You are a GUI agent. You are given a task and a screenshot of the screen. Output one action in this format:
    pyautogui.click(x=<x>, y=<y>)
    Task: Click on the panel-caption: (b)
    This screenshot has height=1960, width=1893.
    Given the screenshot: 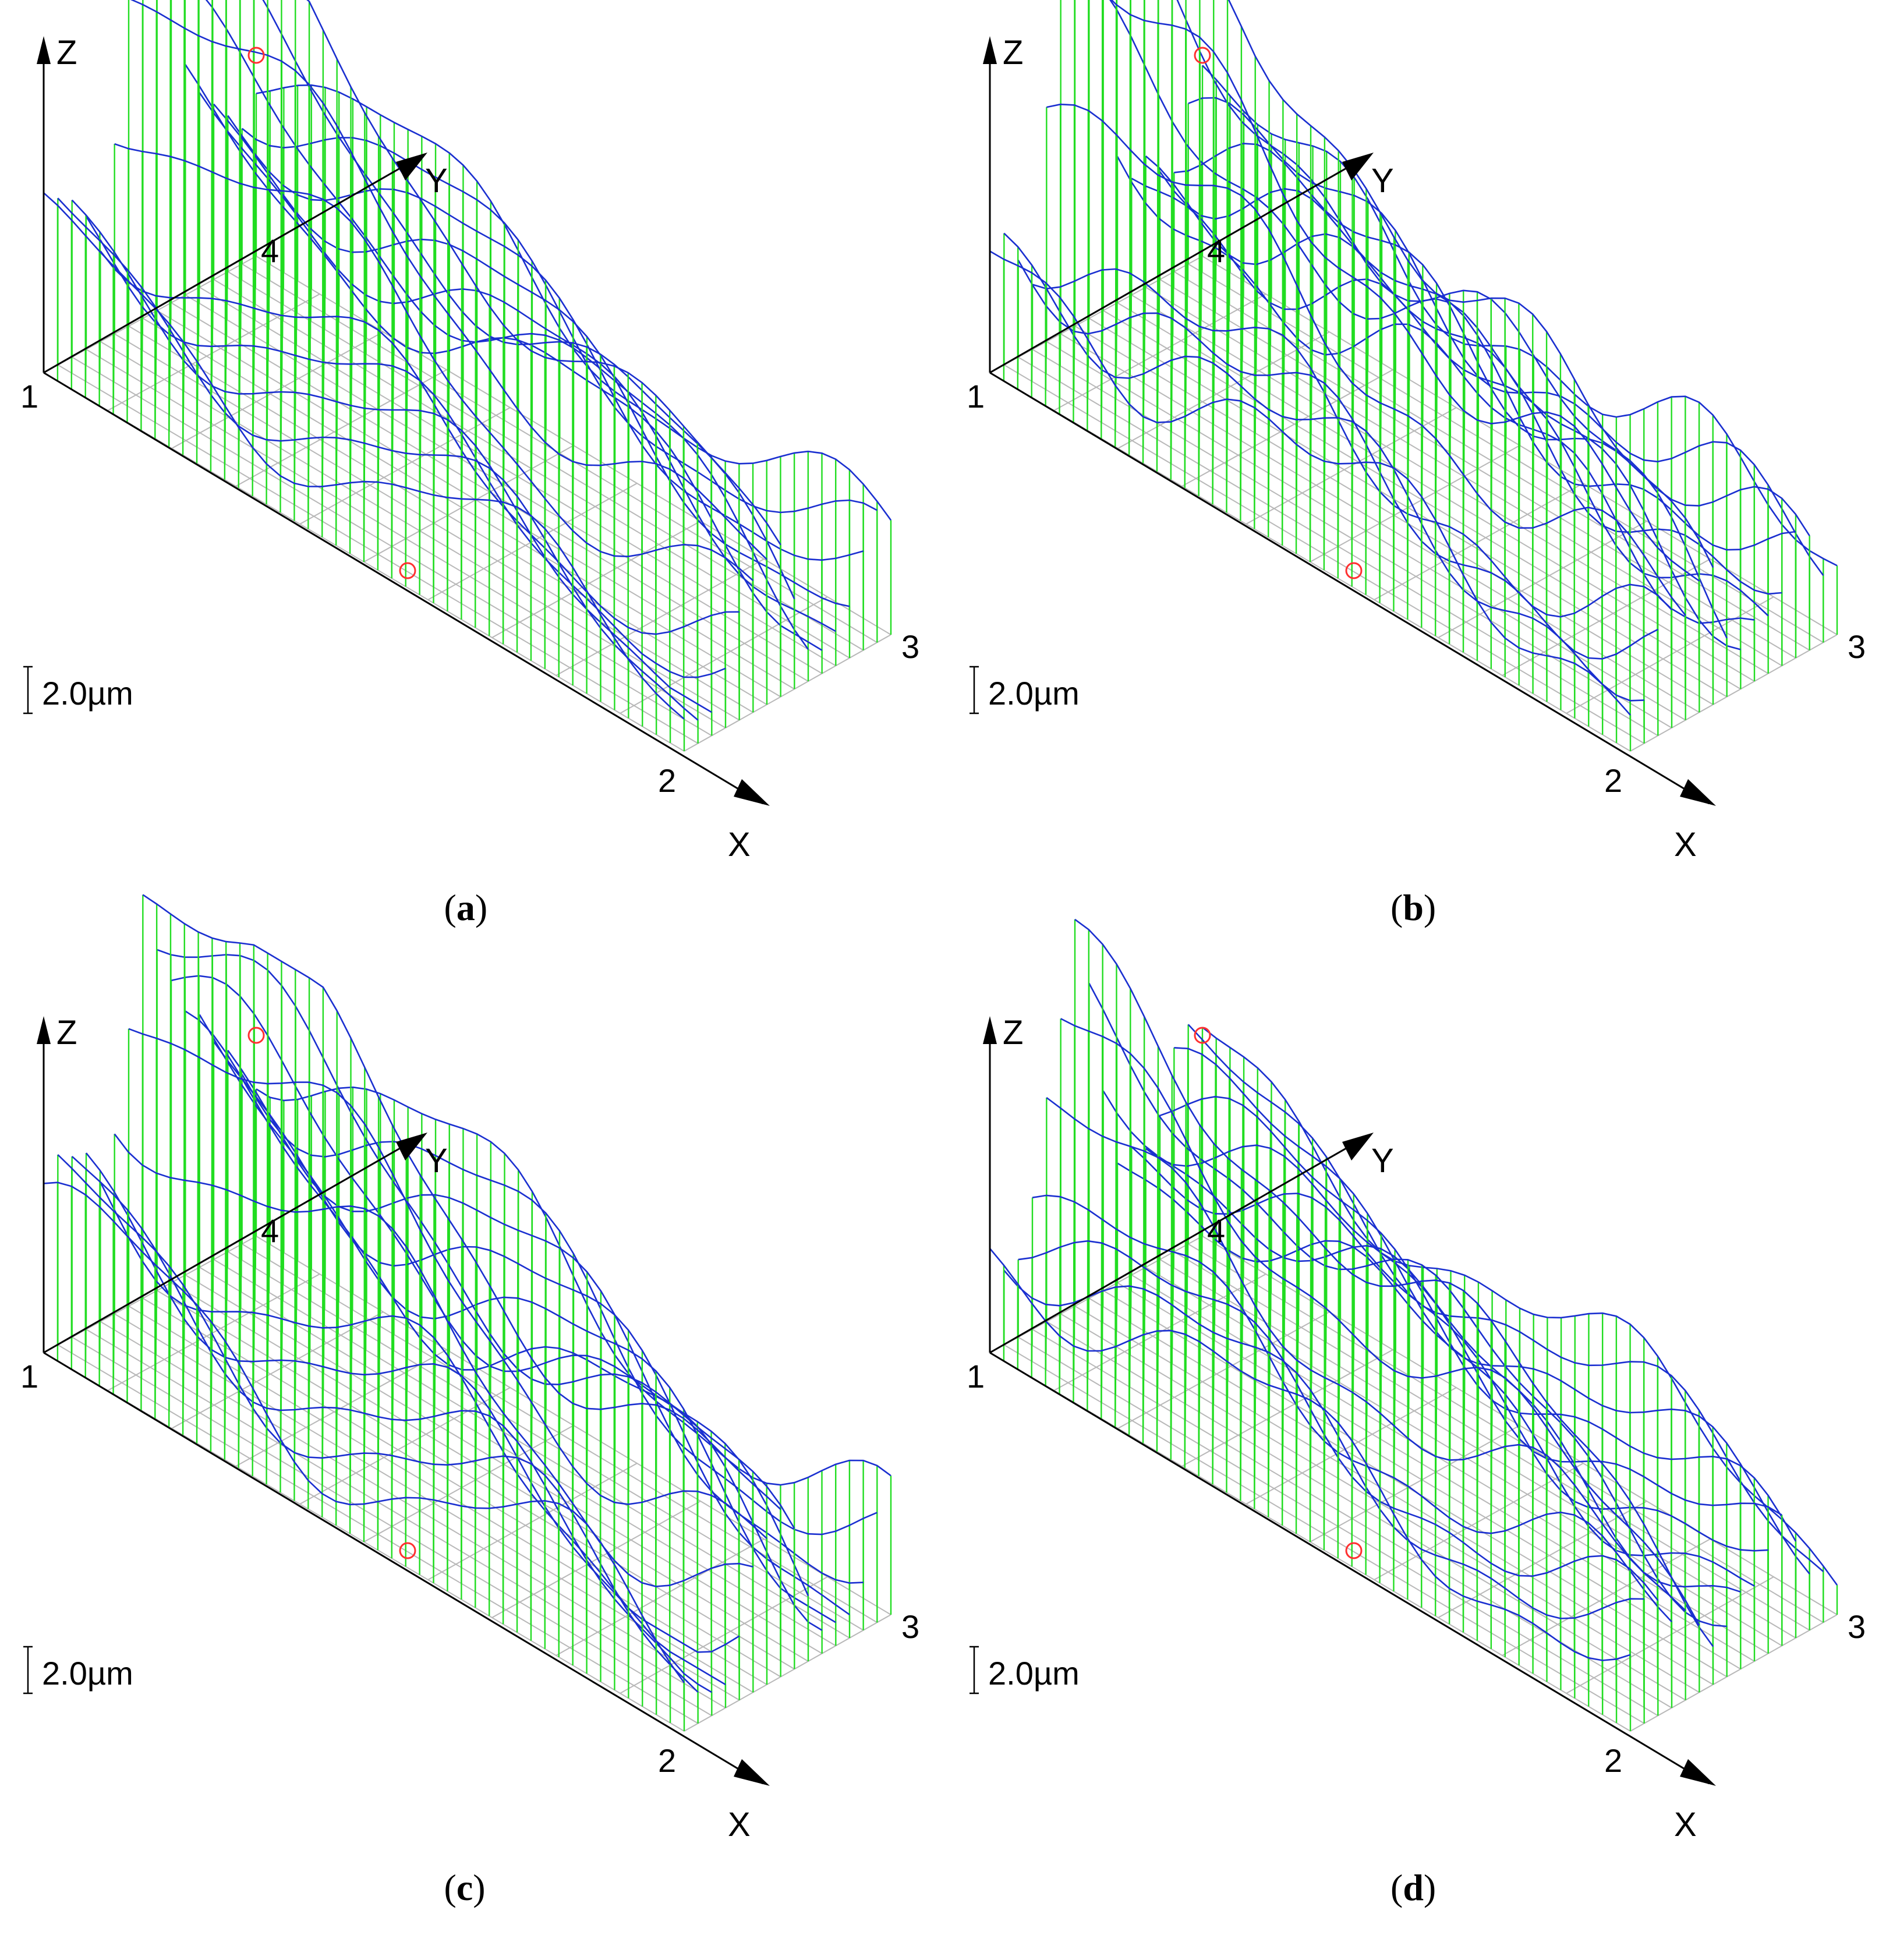 What is the action you would take?
    pyautogui.click(x=1413, y=908)
    